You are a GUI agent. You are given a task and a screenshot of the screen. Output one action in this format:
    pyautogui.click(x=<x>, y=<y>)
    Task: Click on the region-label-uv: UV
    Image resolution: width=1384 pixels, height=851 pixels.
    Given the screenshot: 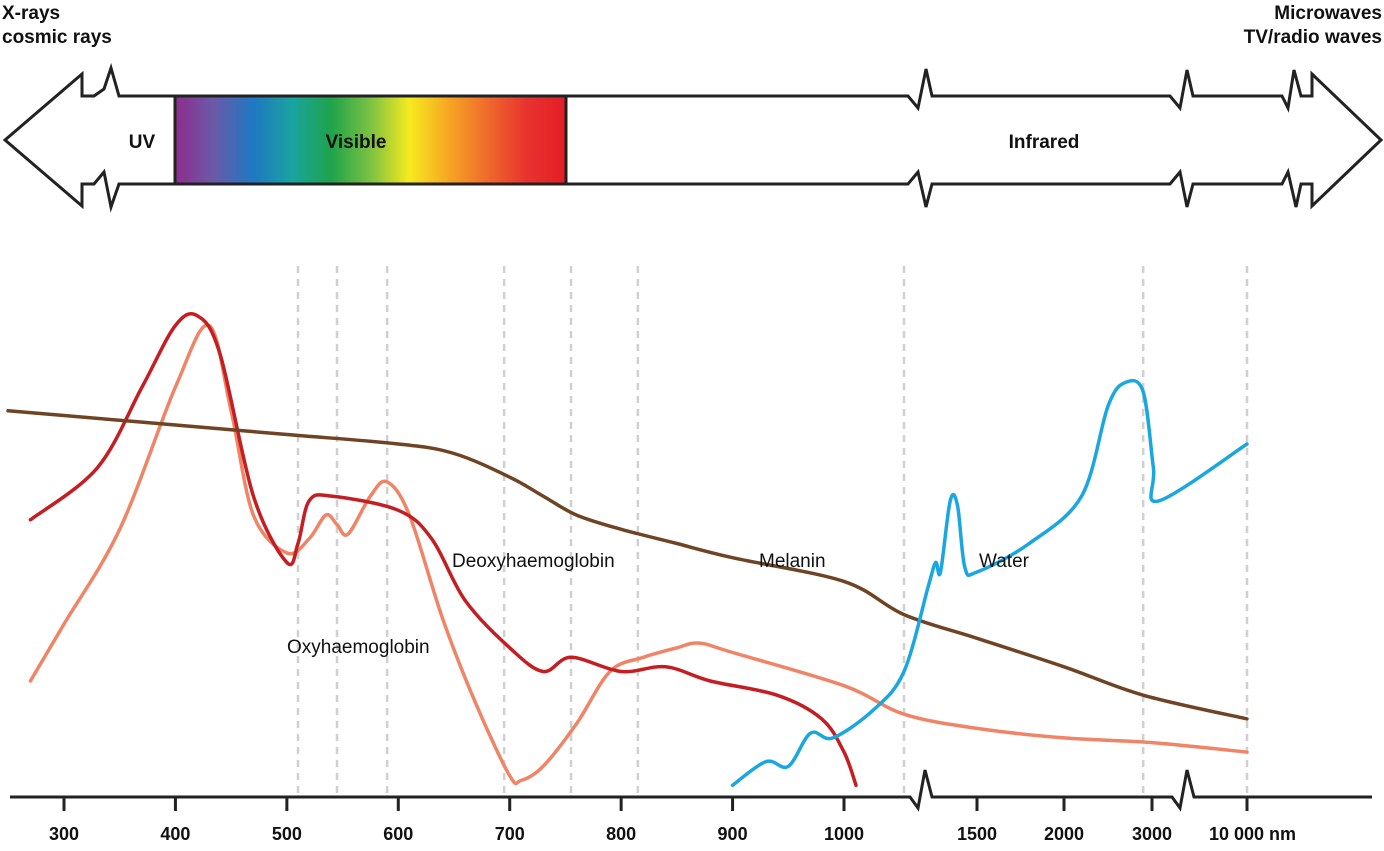 What is the action you would take?
    pyautogui.click(x=142, y=142)
    